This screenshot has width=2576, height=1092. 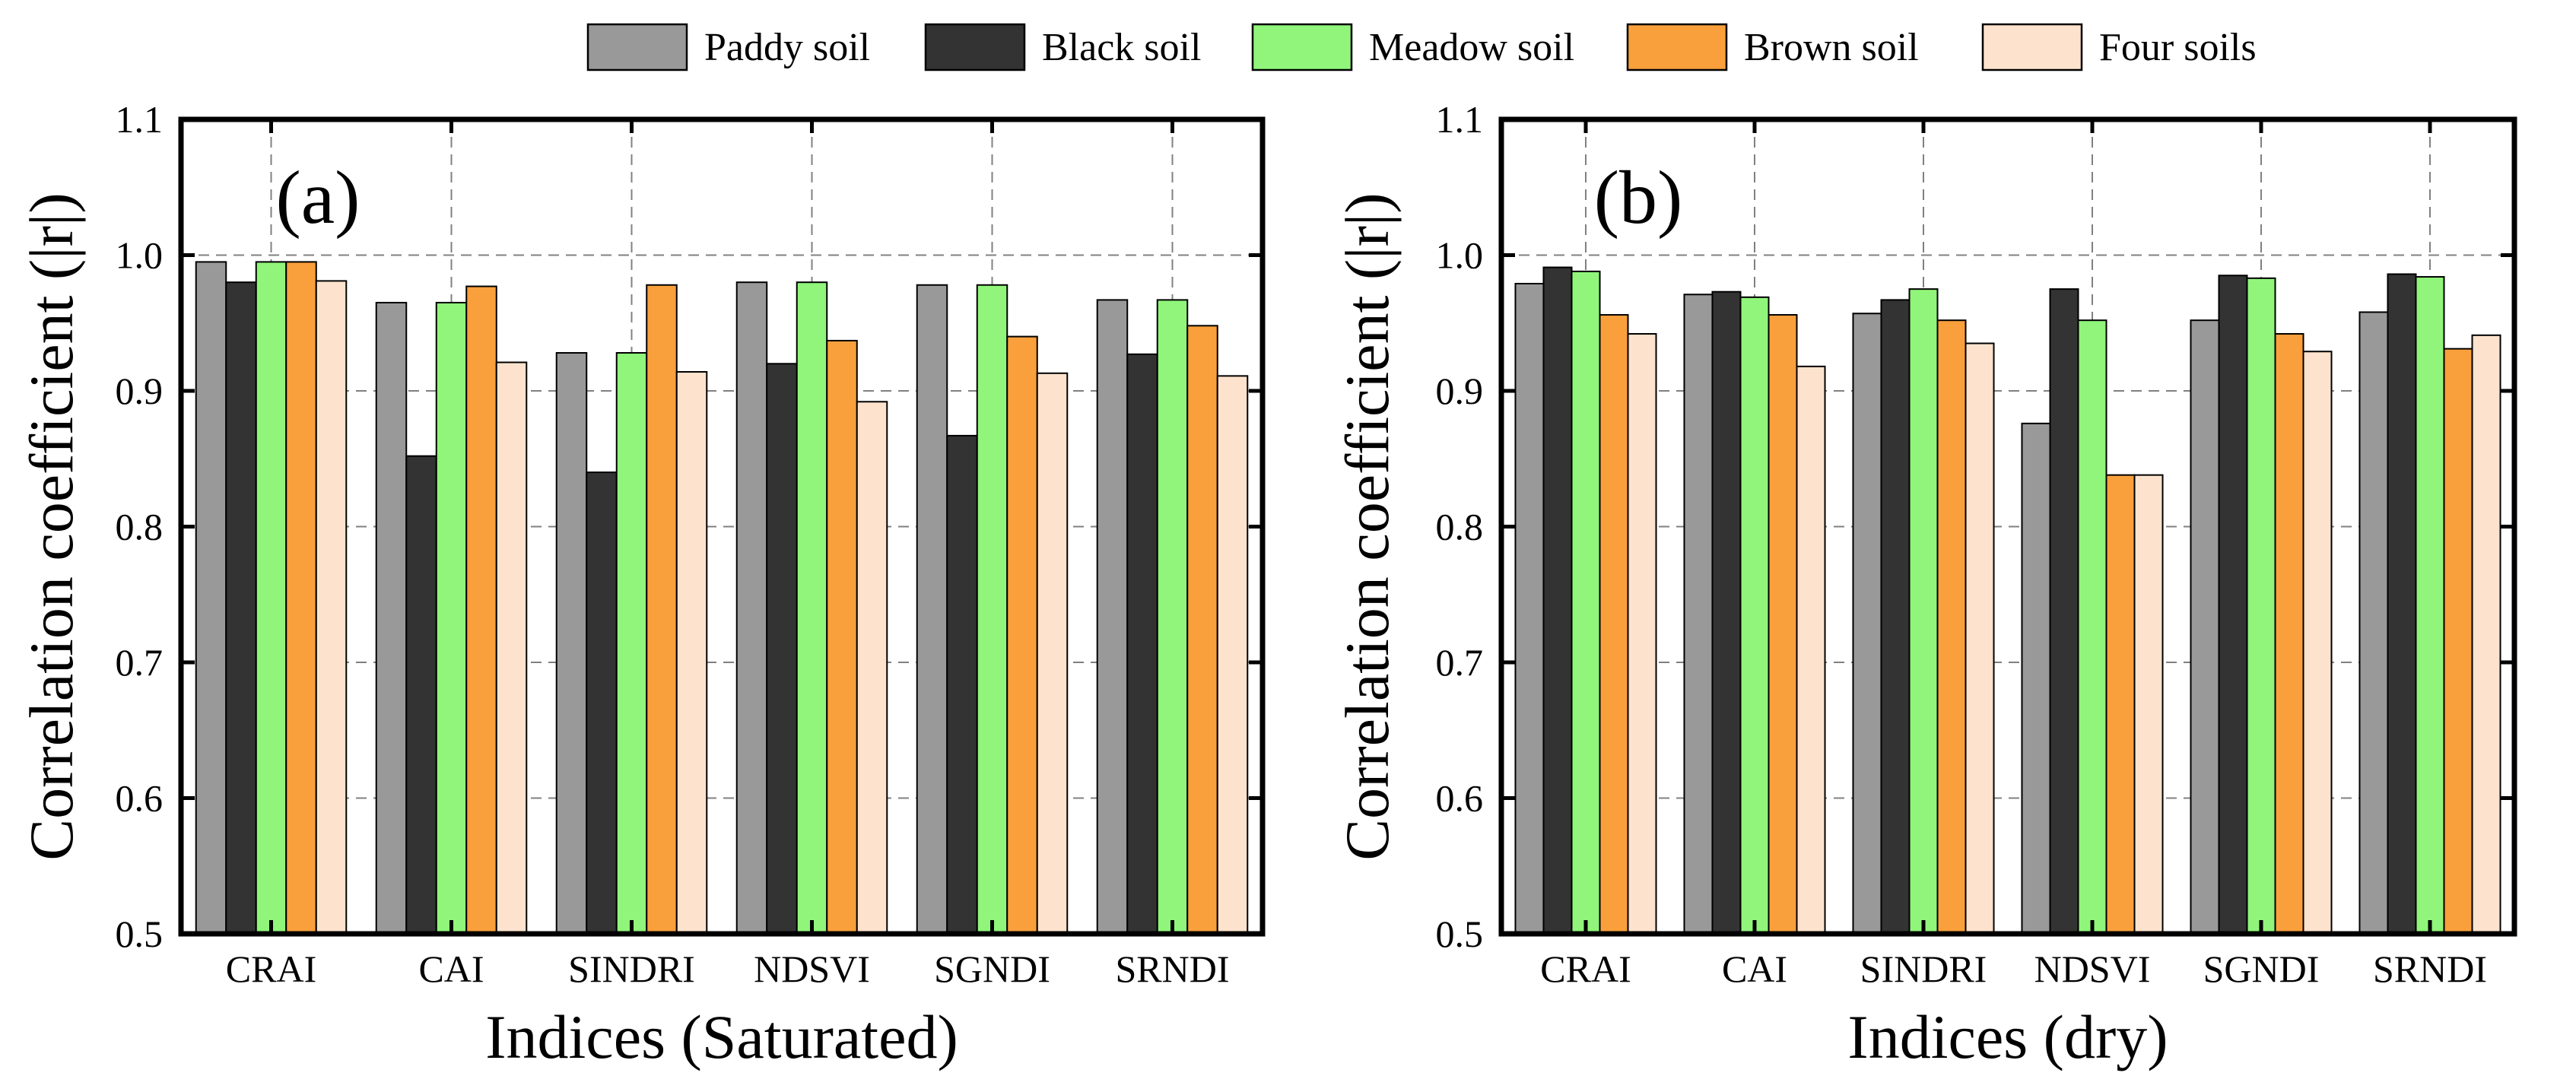 What do you see at coordinates (1302, 47) in the screenshot?
I see `legend-swatch-meadow-soil` at bounding box center [1302, 47].